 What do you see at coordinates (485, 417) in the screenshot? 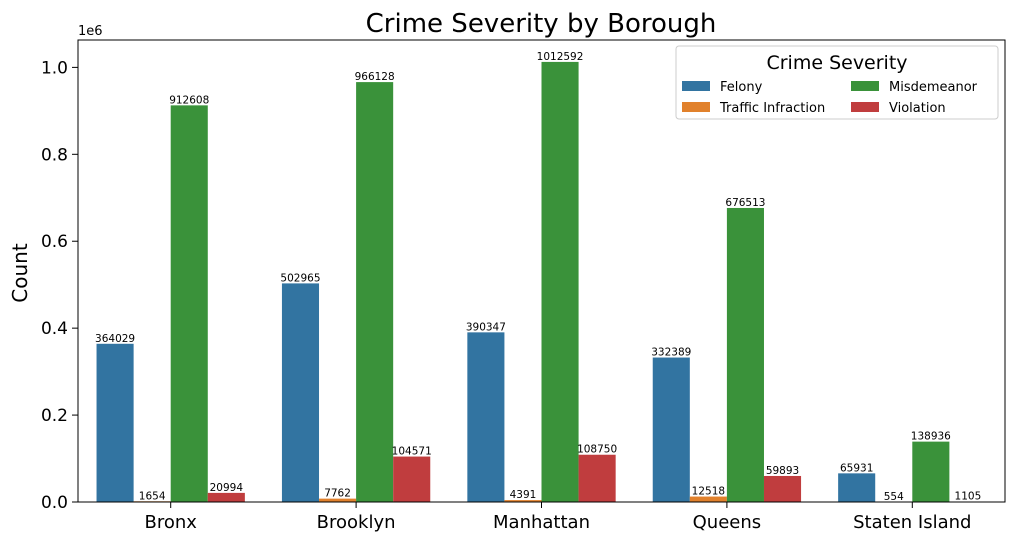
I see `bar-manhattan-felony` at bounding box center [485, 417].